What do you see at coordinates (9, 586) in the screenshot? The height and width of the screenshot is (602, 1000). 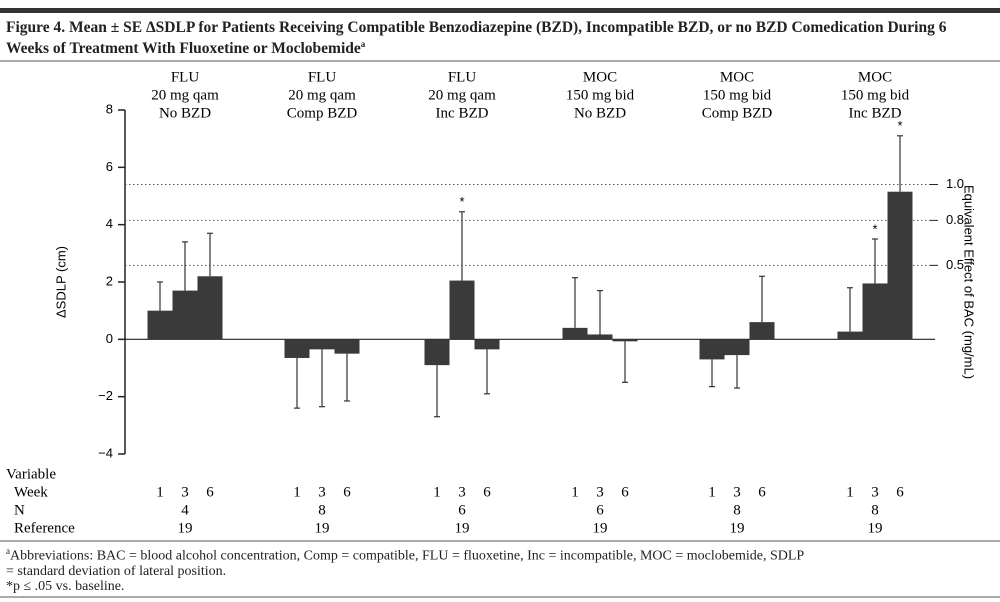 I see `footnote-marker: *` at bounding box center [9, 586].